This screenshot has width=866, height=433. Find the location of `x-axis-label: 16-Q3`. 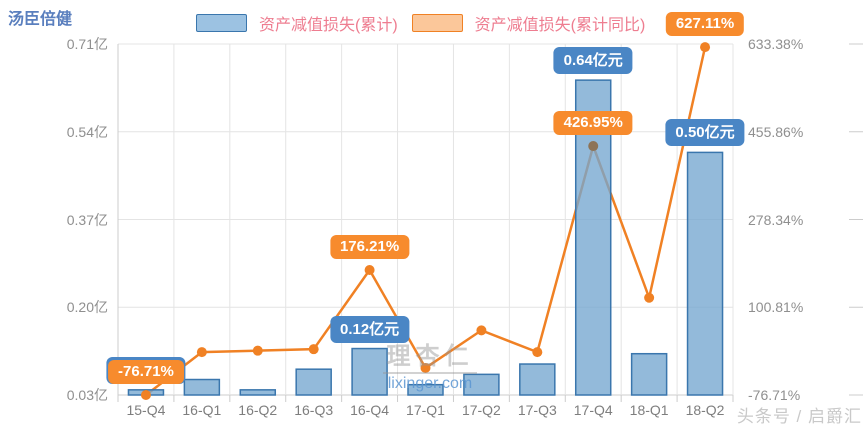

x-axis-label: 16-Q3 is located at coordinates (314, 410).